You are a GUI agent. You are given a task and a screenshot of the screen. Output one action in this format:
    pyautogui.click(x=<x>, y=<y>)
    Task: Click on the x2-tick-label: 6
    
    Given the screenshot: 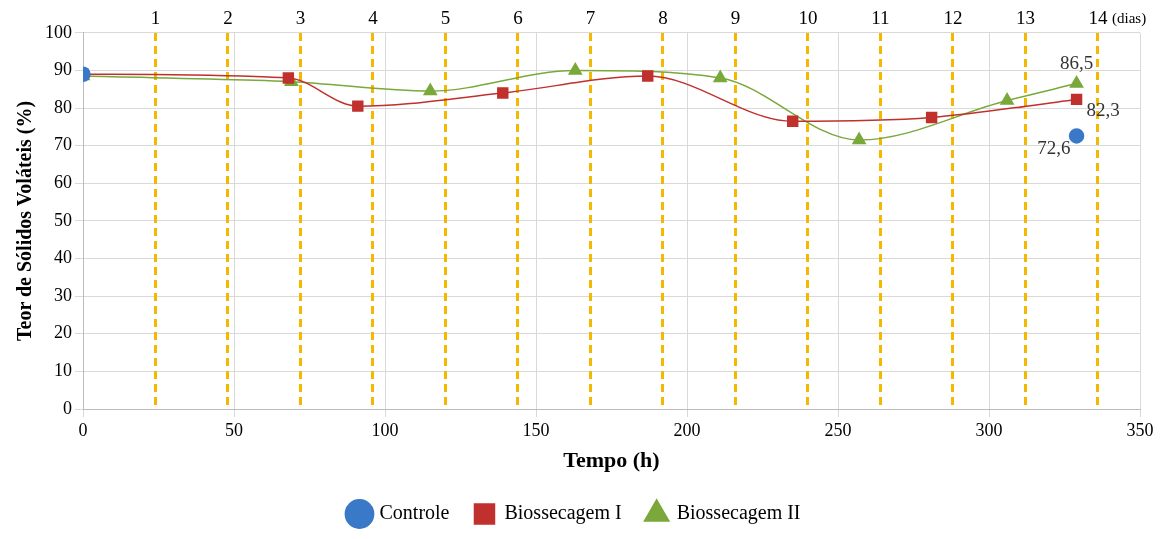 What is the action you would take?
    pyautogui.click(x=518, y=18)
    